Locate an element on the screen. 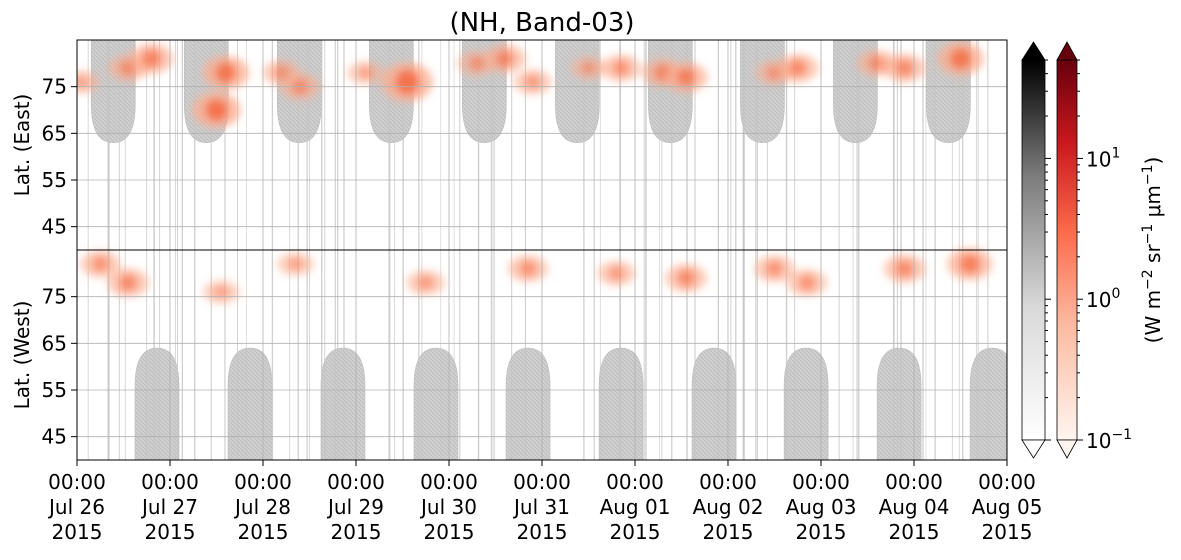 The height and width of the screenshot is (560, 1181). x-tick-label: 00:00 Jul 30 2015 is located at coordinates (448, 507).